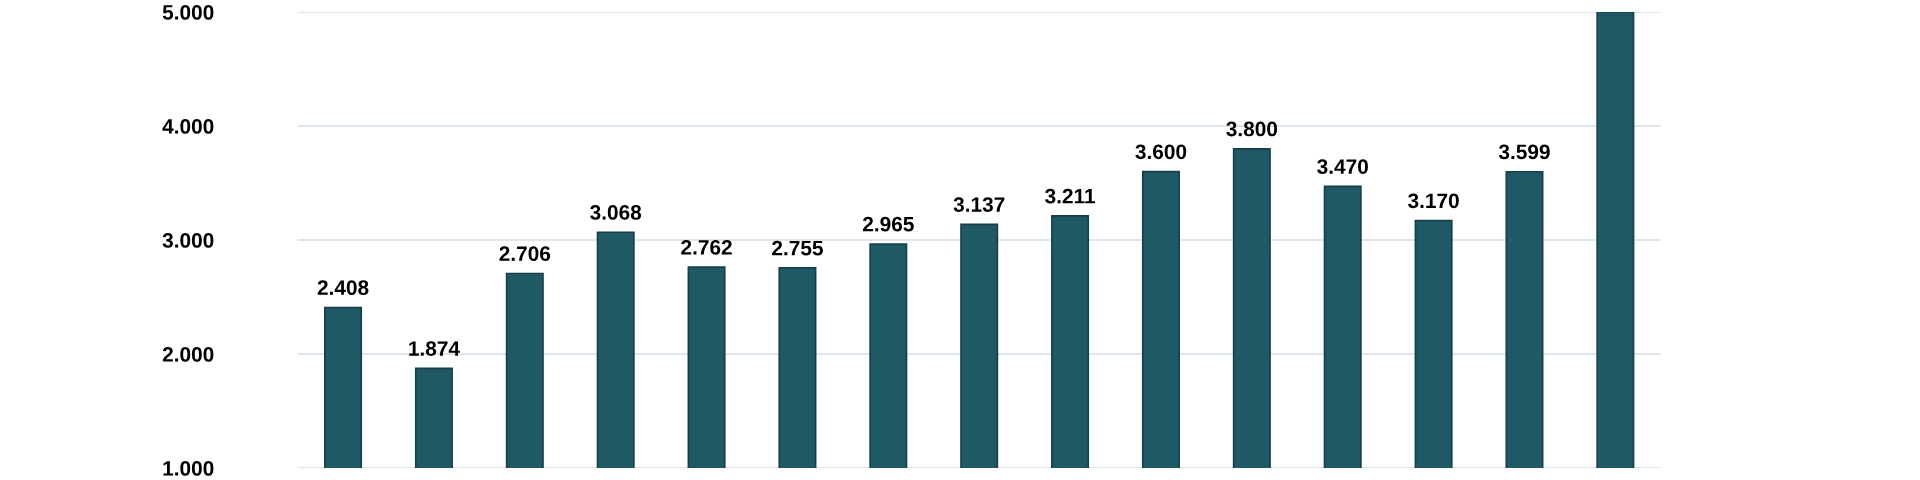  Describe the element at coordinates (188, 126) in the screenshot. I see `y-tick-label: 4.000` at that location.